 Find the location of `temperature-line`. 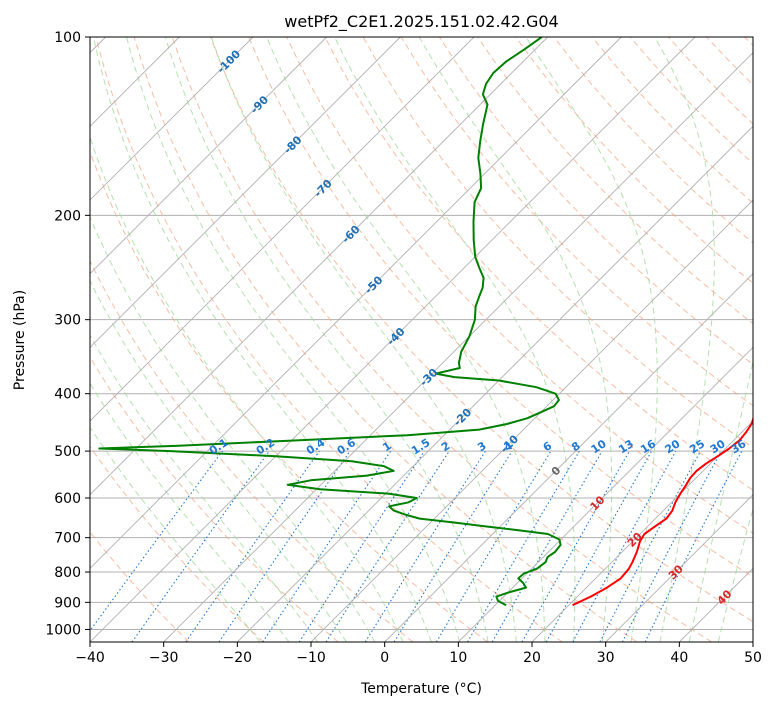

temperature-line is located at coordinates (662, 511).